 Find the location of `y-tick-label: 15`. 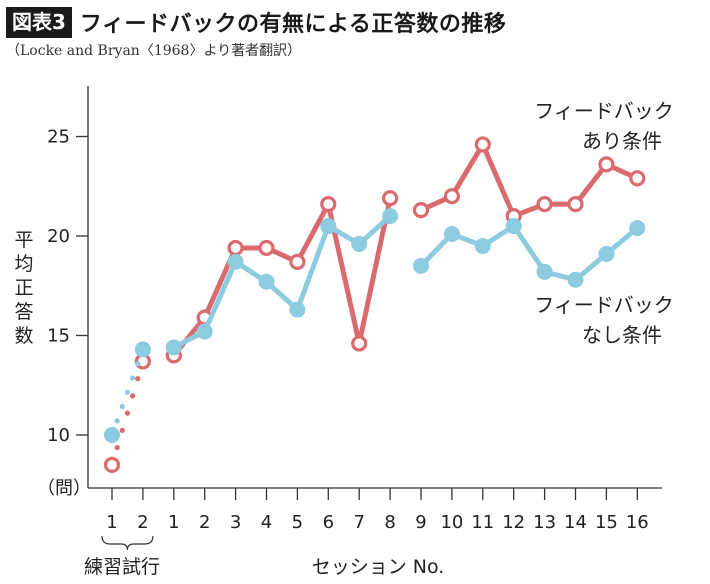

y-tick-label: 15 is located at coordinates (58, 336).